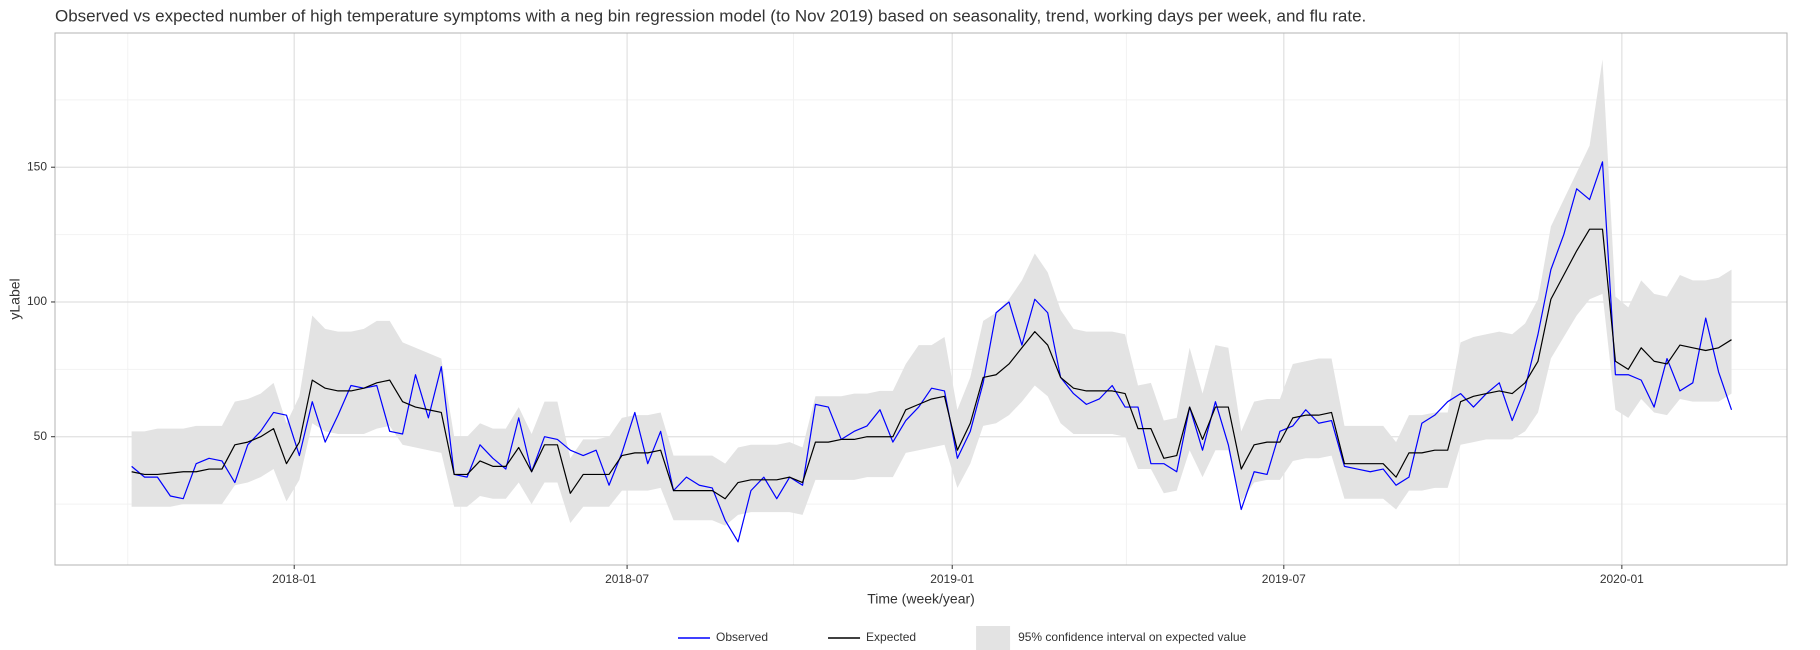 Image resolution: width=1820 pixels, height=650 pixels. I want to click on x-tick-label: 2019-07, so click(1284, 579).